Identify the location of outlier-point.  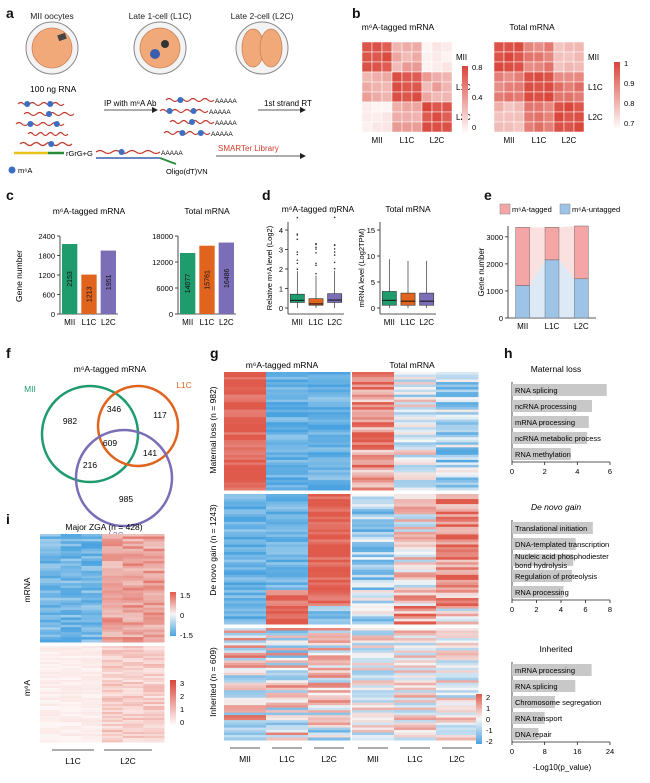
(297, 254).